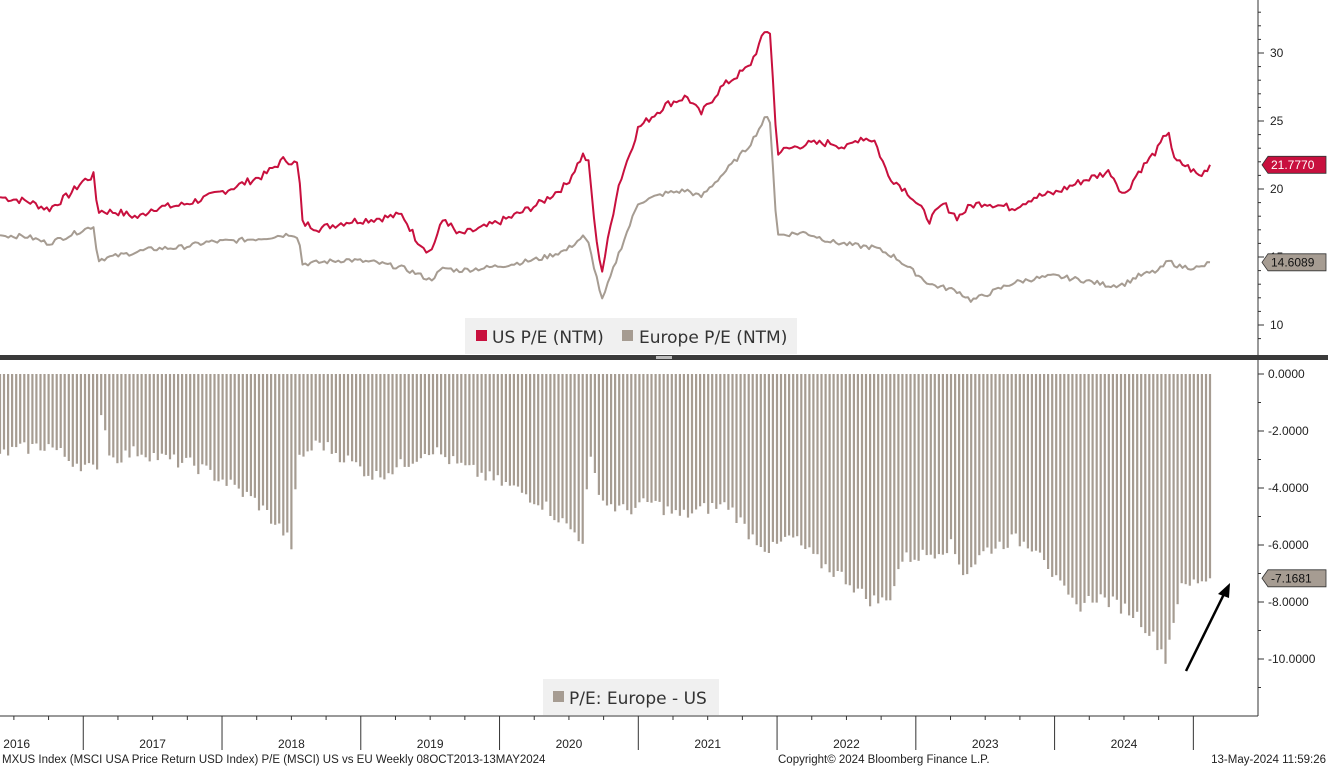 This screenshot has width=1328, height=769. Describe the element at coordinates (1270, 177) in the screenshot. I see `upper-y-axis: 1015202530` at that location.